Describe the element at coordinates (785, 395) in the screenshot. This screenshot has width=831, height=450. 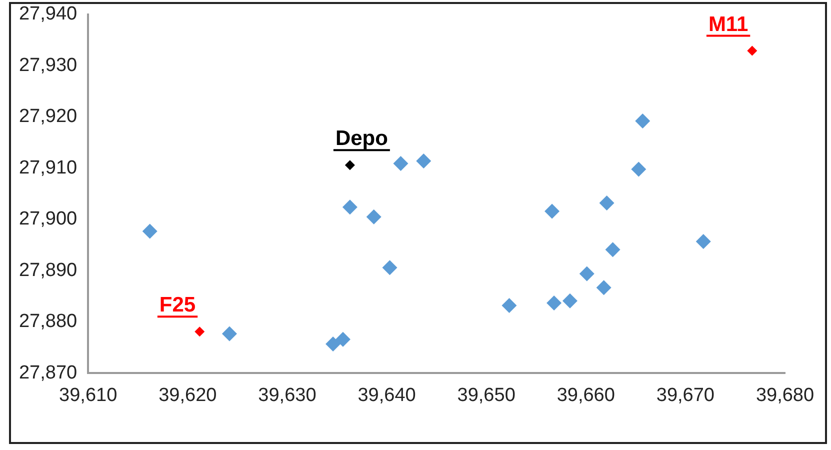
I see `x-tick-label: 39,680` at that location.